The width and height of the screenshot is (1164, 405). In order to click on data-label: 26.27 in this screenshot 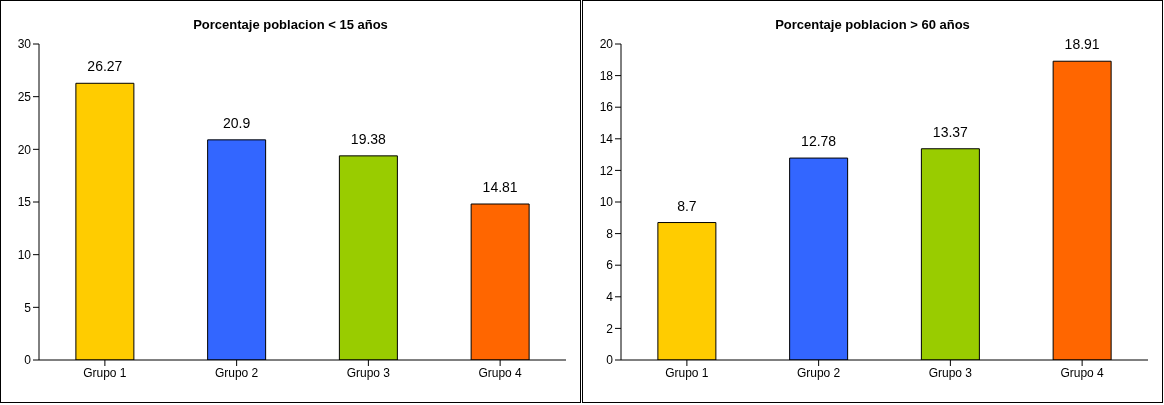, I will do `click(105, 66)`.